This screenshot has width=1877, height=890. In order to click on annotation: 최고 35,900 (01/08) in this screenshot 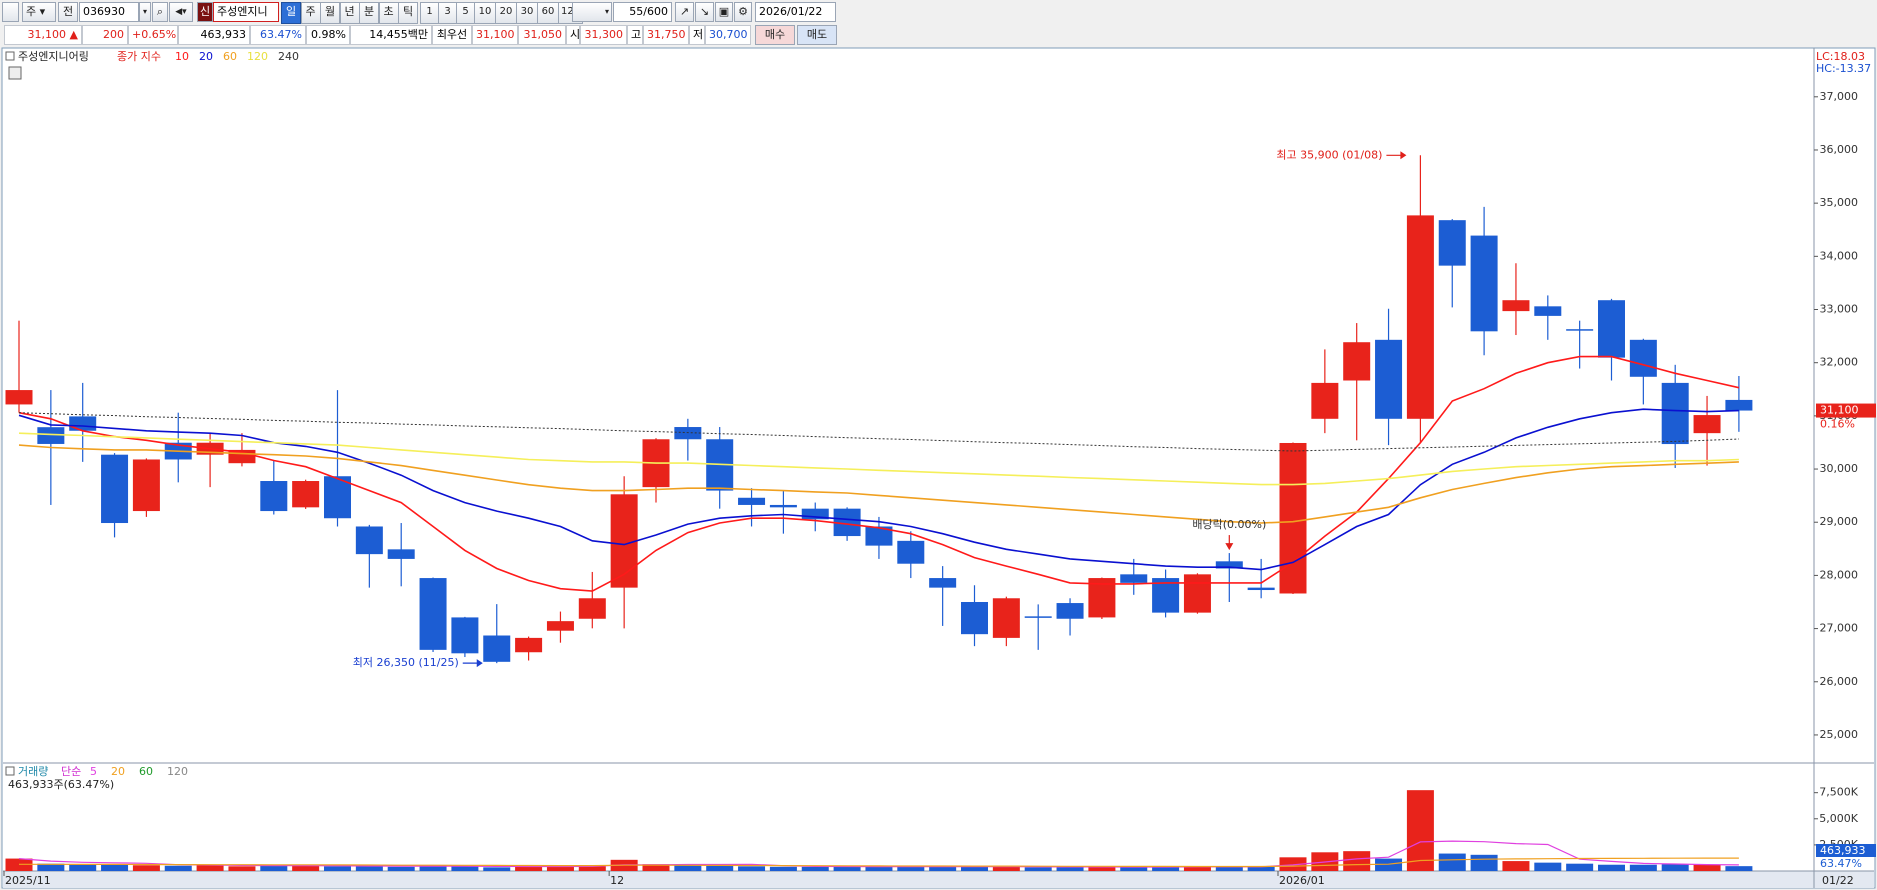, I will do `click(1329, 154)`.